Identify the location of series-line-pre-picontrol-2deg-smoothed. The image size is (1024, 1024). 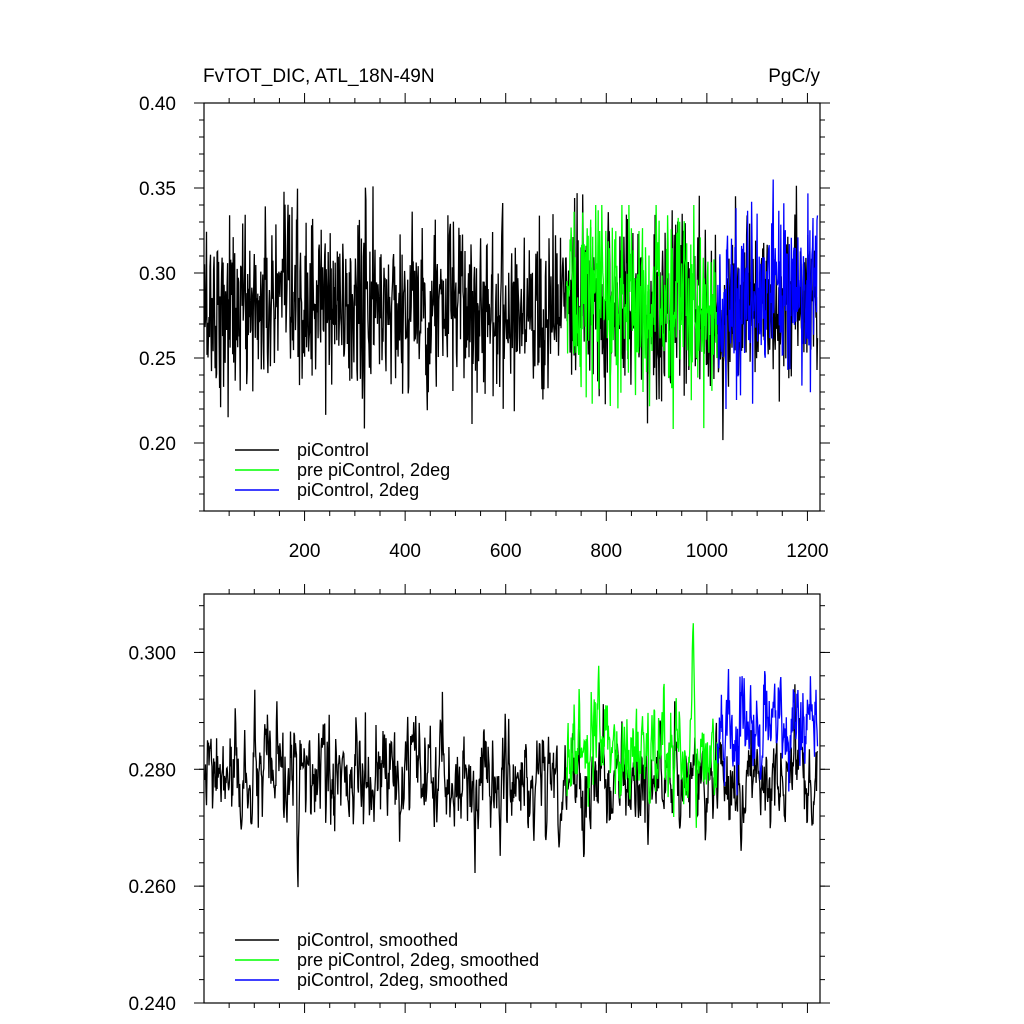
(641, 725).